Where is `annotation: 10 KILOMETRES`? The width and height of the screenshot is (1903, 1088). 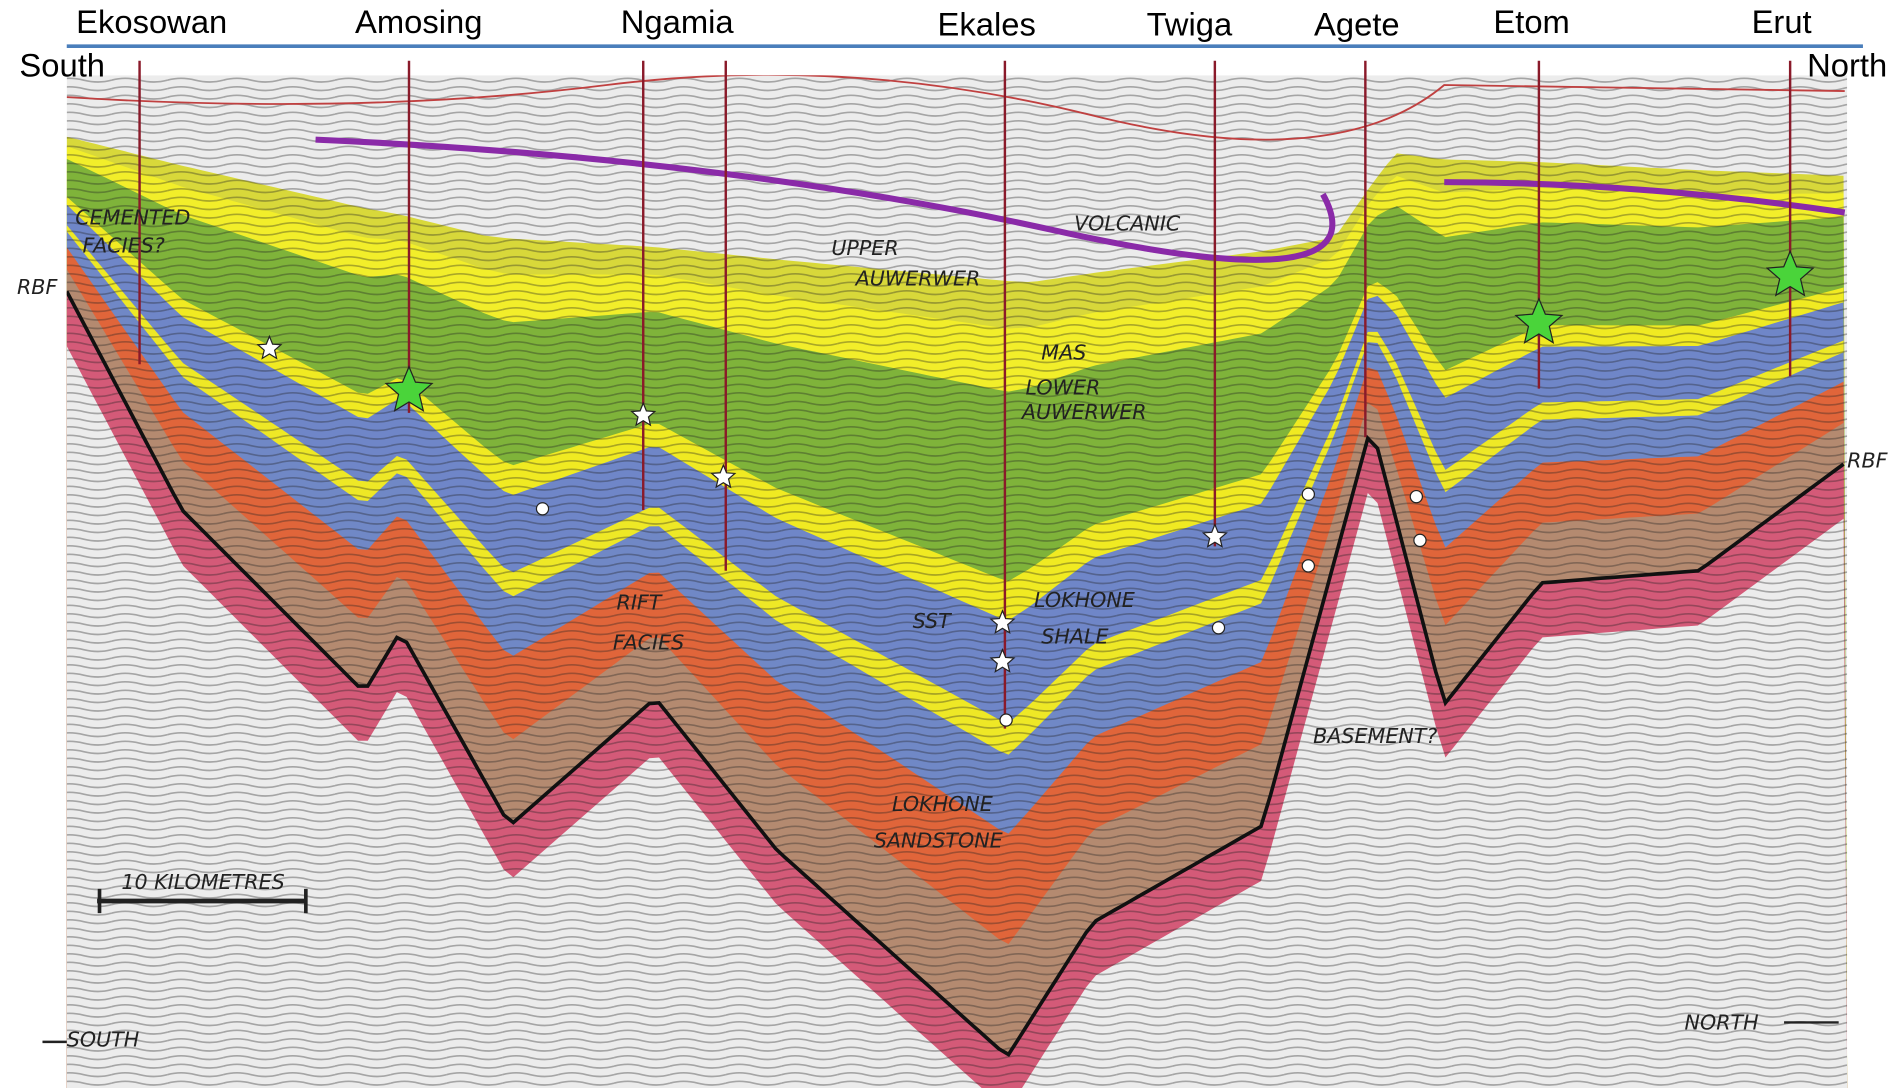 annotation: 10 KILOMETRES is located at coordinates (202, 882).